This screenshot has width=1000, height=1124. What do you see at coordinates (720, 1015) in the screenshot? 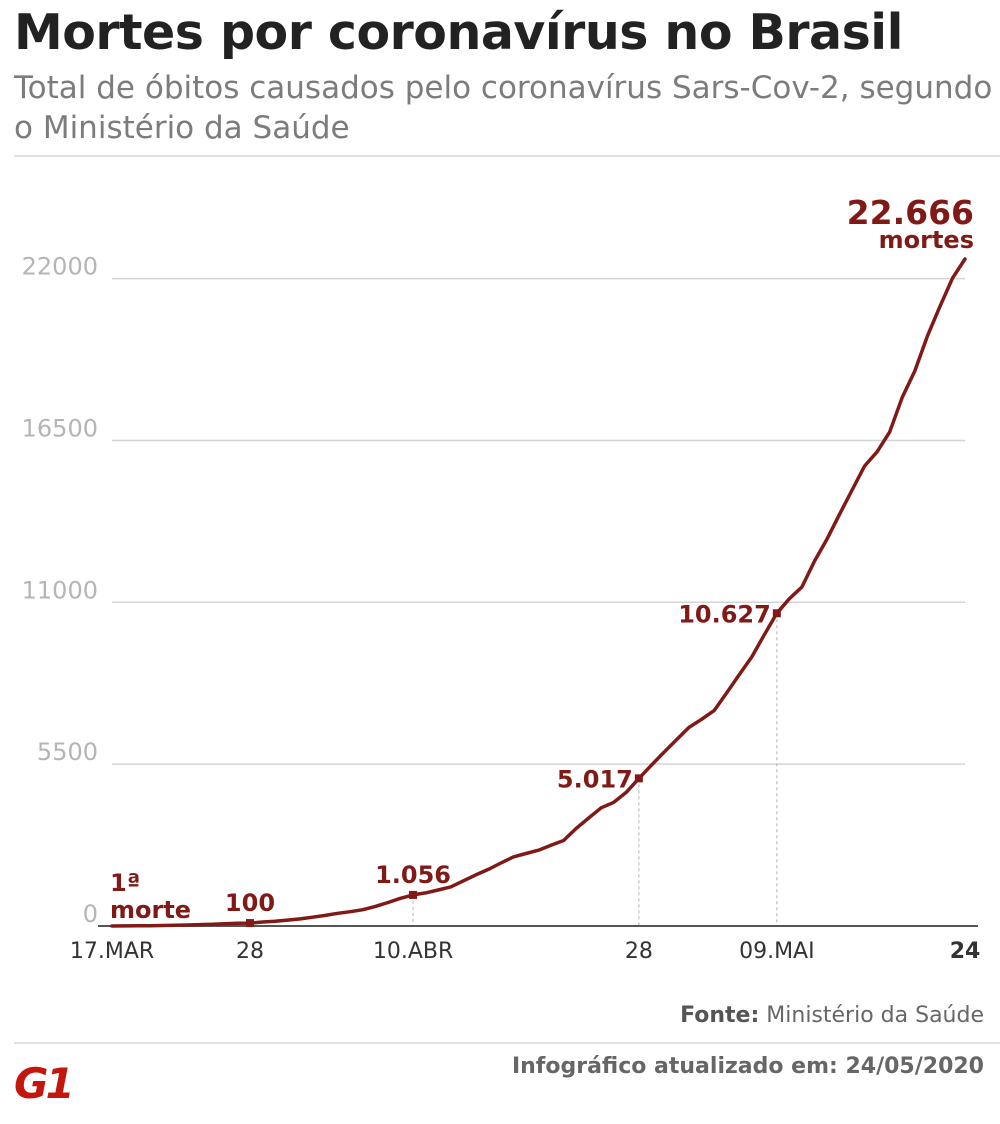
I see `source-label: Fonte:` at bounding box center [720, 1015].